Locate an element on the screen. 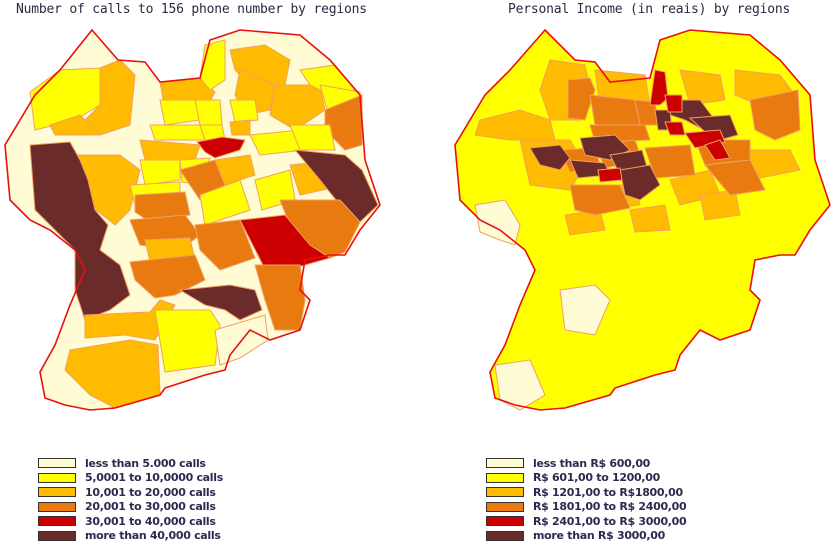 The image size is (839, 547). legend-item: 10,001 to 20,000 calls is located at coordinates (130, 492).